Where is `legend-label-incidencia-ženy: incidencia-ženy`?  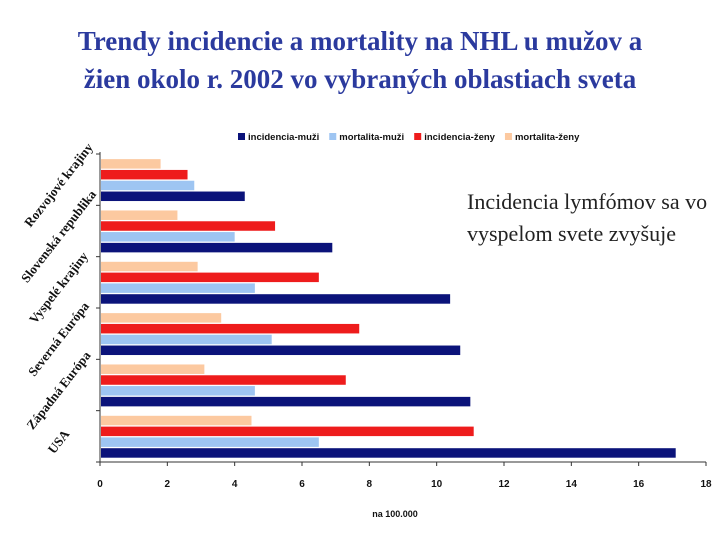
legend-label-incidencia-ženy: incidencia-ženy is located at coordinates (459, 137).